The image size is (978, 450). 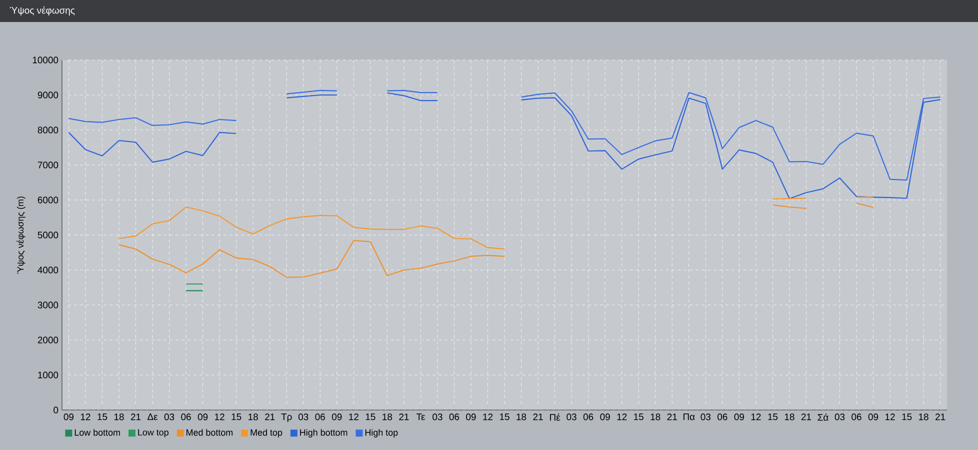 I want to click on y-tick-label: 6000, so click(x=48, y=200).